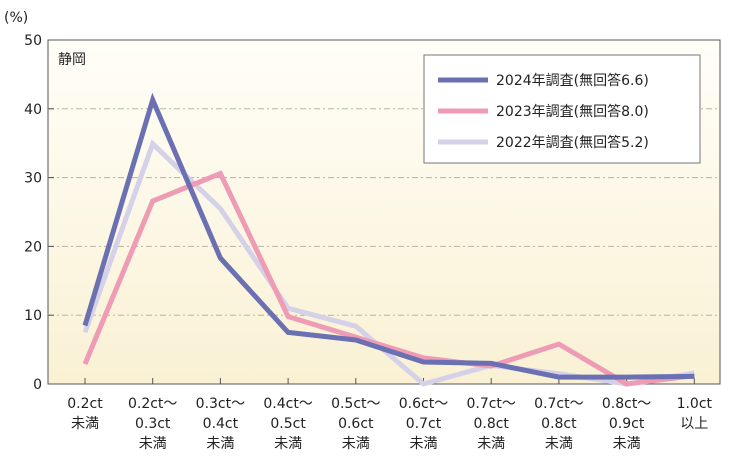 This screenshot has height=468, width=750. Describe the element at coordinates (33, 316) in the screenshot. I see `y-tick-label: 10` at that location.